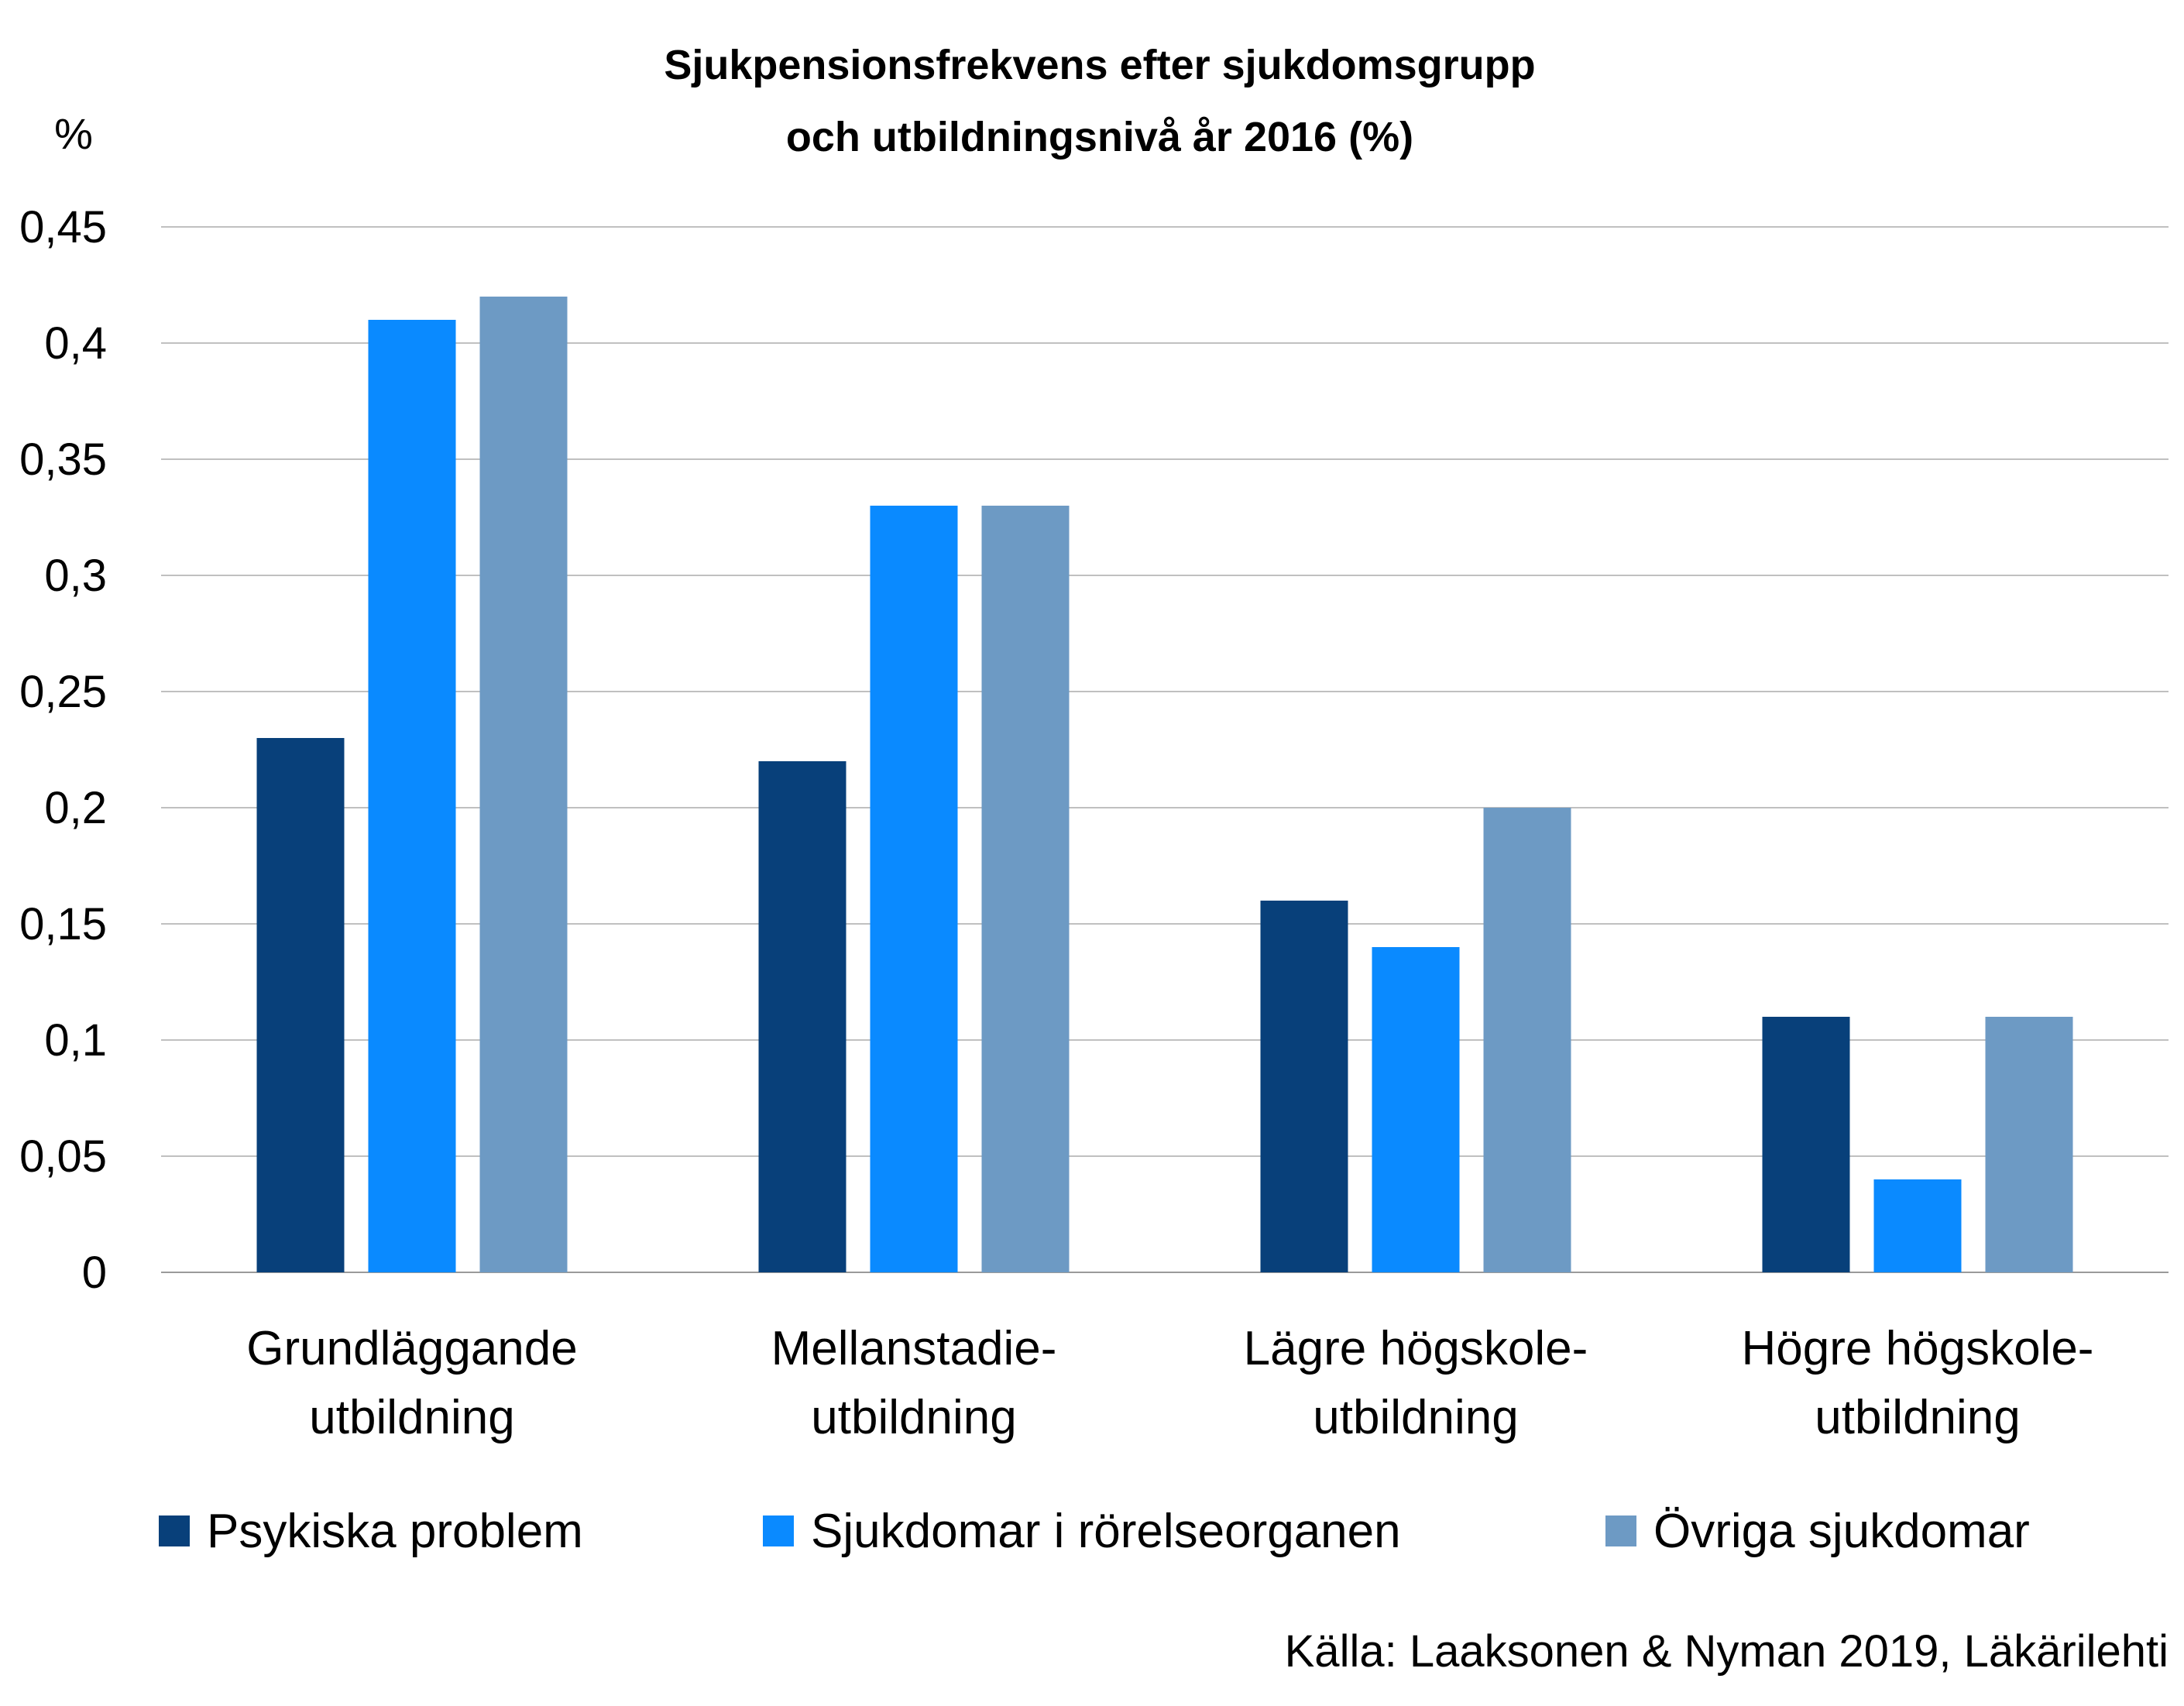  Describe the element at coordinates (63, 227) in the screenshot. I see `y-tick-label: 0,45` at that location.